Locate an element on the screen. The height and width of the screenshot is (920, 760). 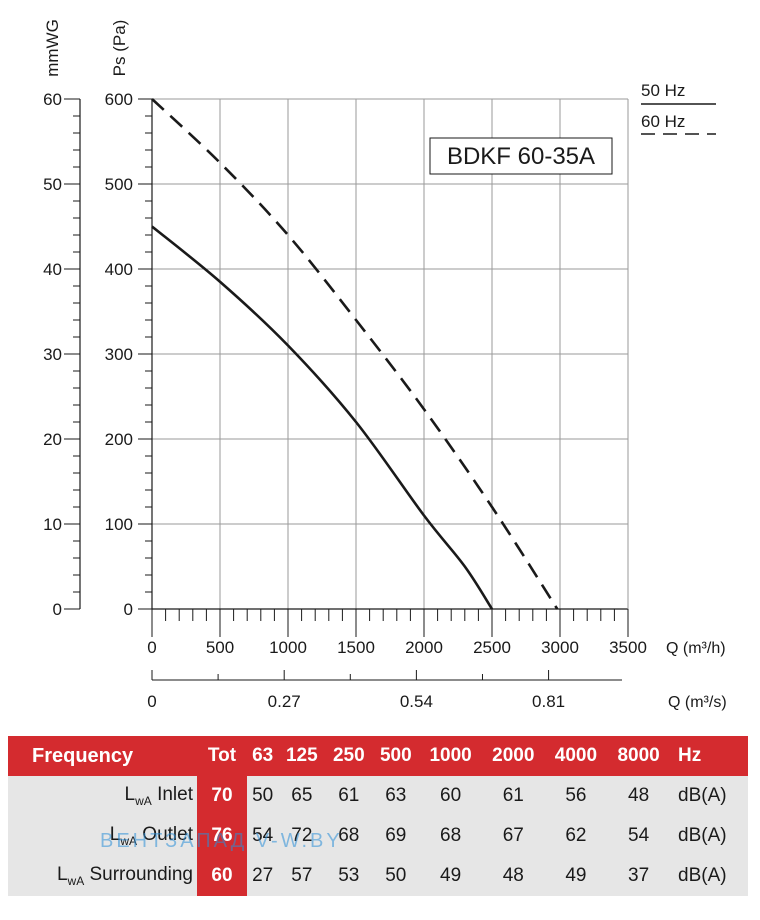
tot-value: 76 is located at coordinates (222, 836).